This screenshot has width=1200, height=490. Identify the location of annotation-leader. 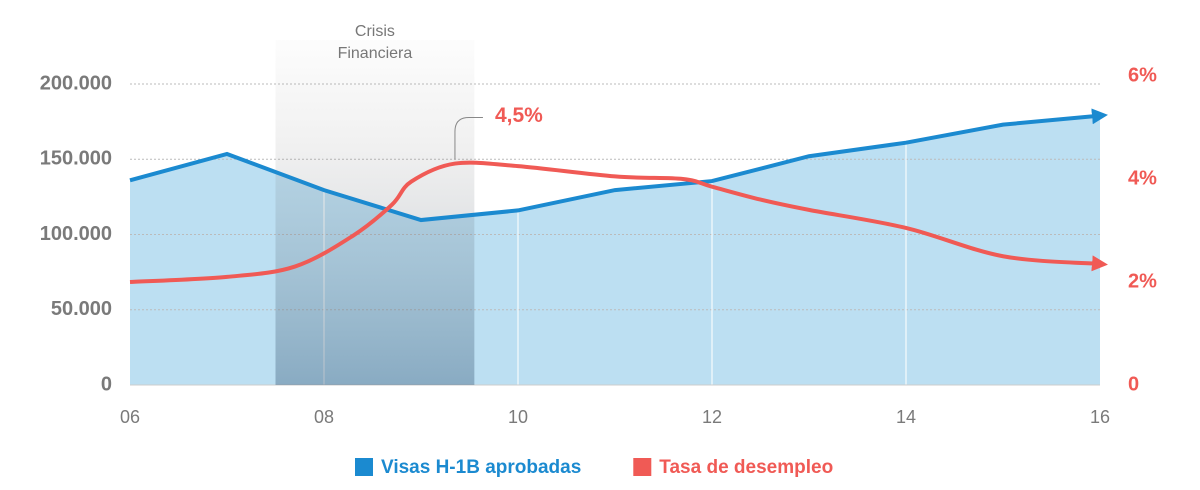
(468, 138).